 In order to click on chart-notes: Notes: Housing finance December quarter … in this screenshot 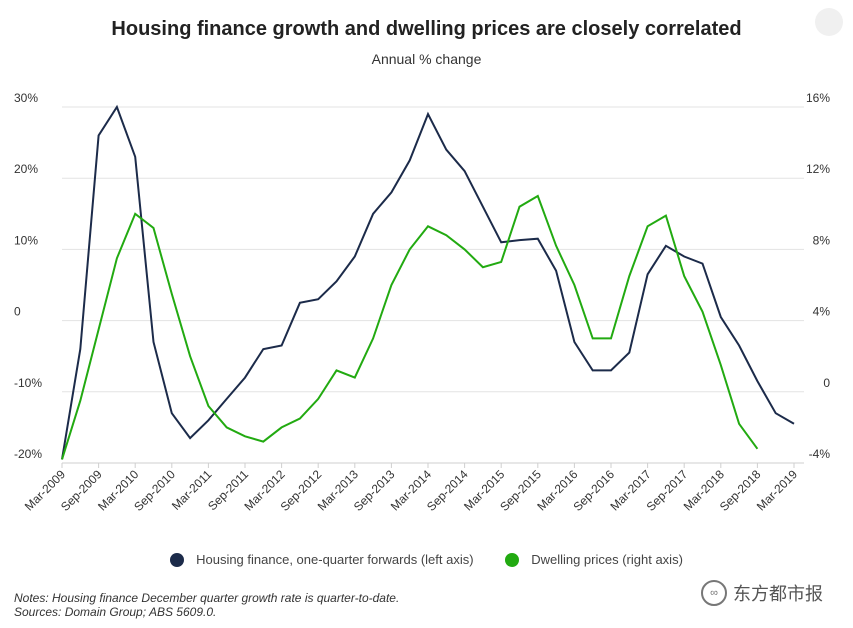, I will do `click(206, 605)`.